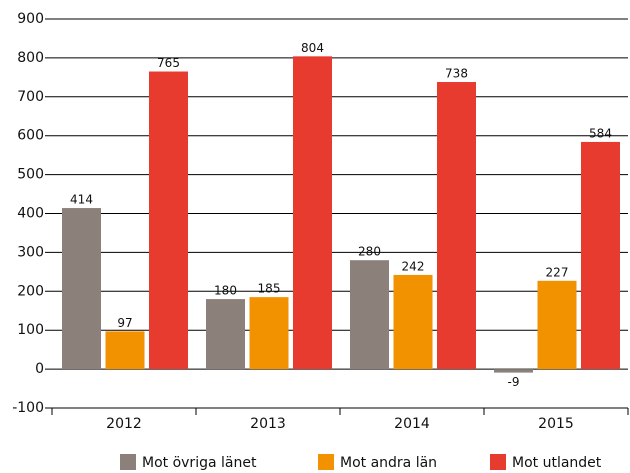 Image resolution: width=630 pixels, height=473 pixels. I want to click on legend-label: Mot andra län, so click(388, 463).